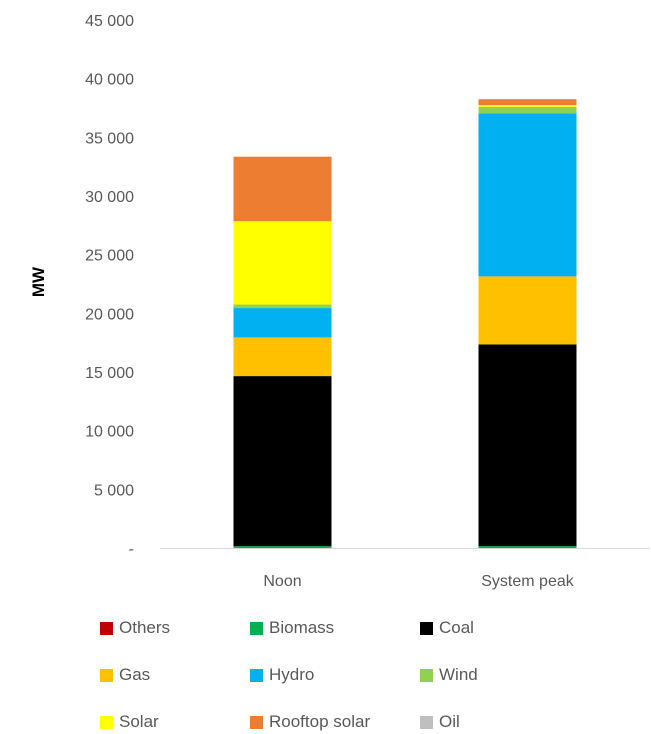  I want to click on x-tick-label: Noon, so click(282, 581).